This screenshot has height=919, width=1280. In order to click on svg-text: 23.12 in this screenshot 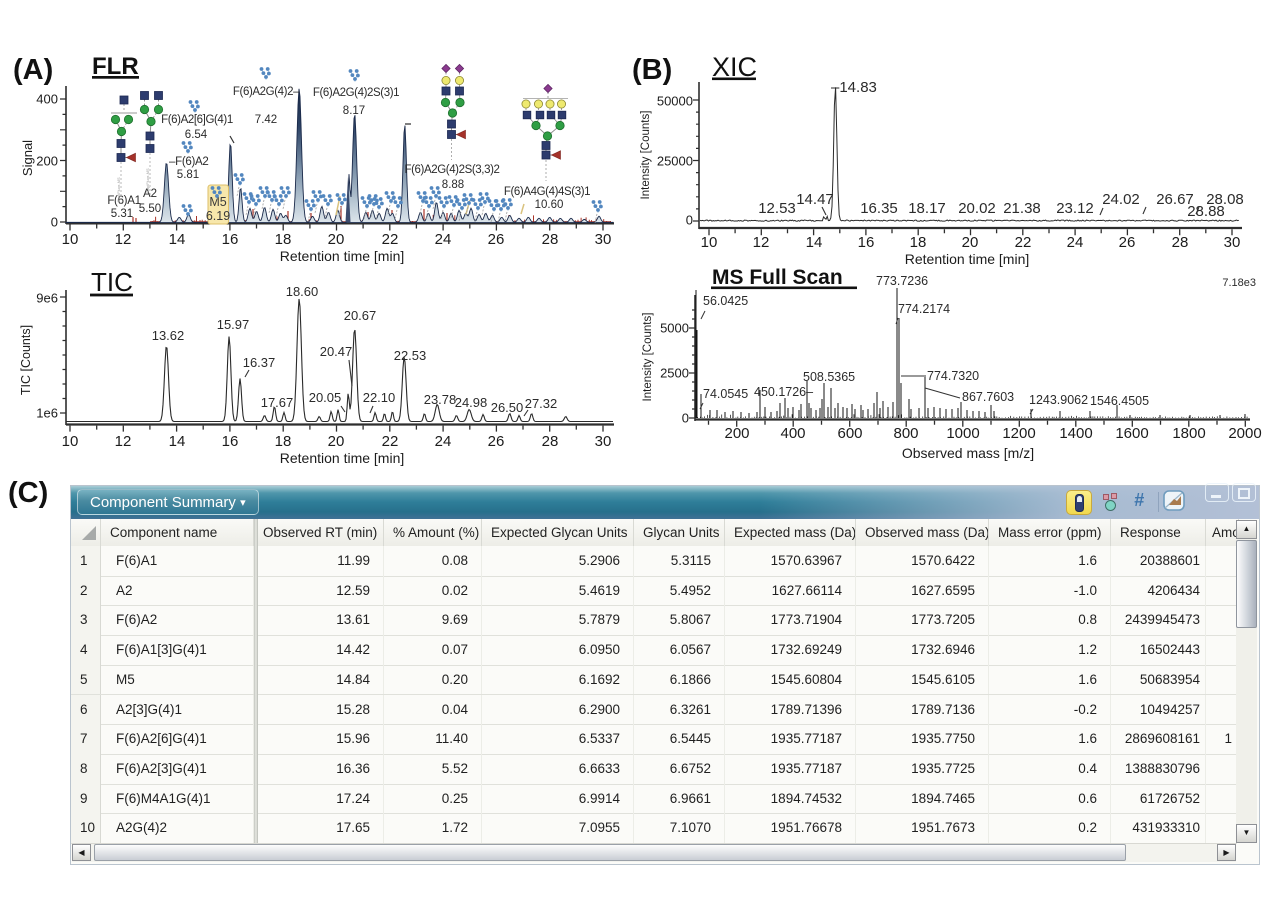, I will do `click(1075, 208)`.